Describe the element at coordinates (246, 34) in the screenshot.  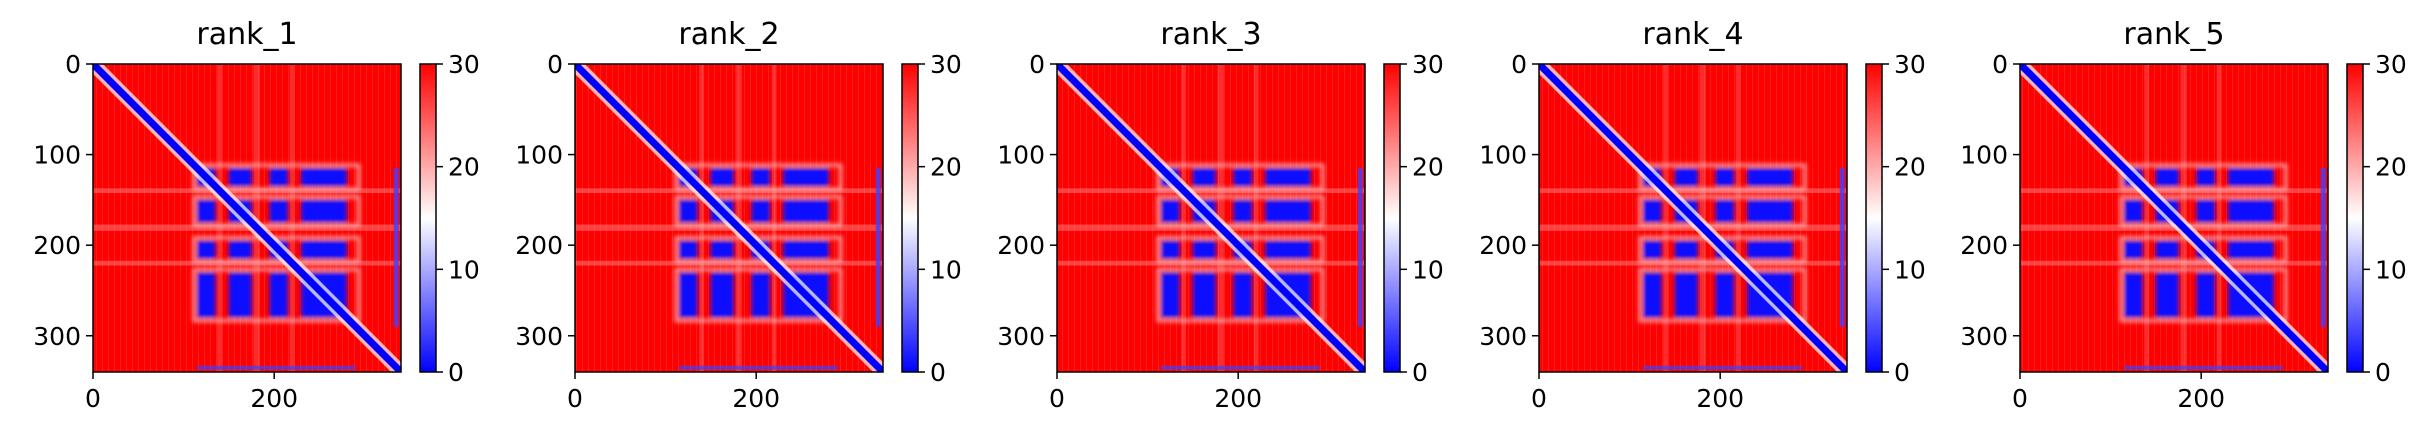
I see `panel-title: rank_1` at that location.